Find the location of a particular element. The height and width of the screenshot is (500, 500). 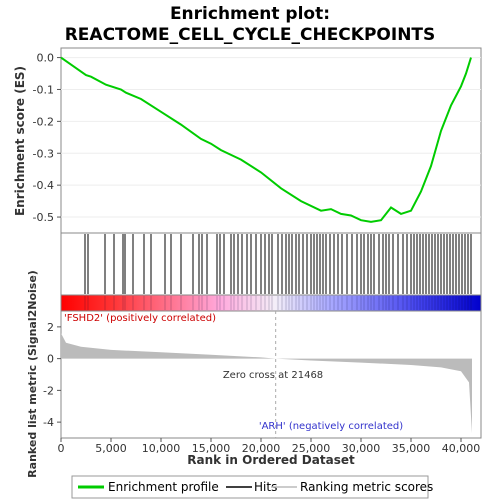

metric-y-tick-label: 0 is located at coordinates (50, 359).